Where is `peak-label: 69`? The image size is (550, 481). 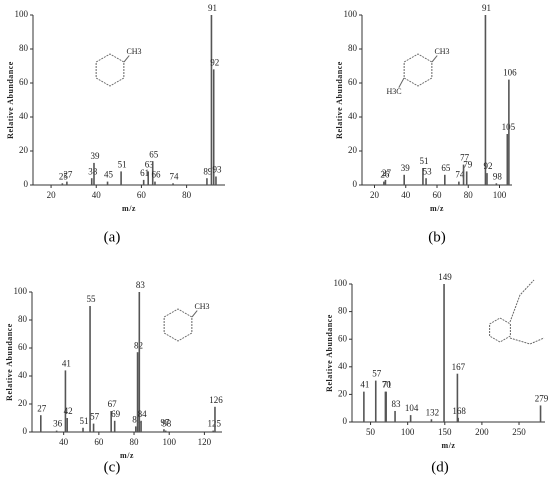
peak-label: 69 is located at coordinates (116, 414).